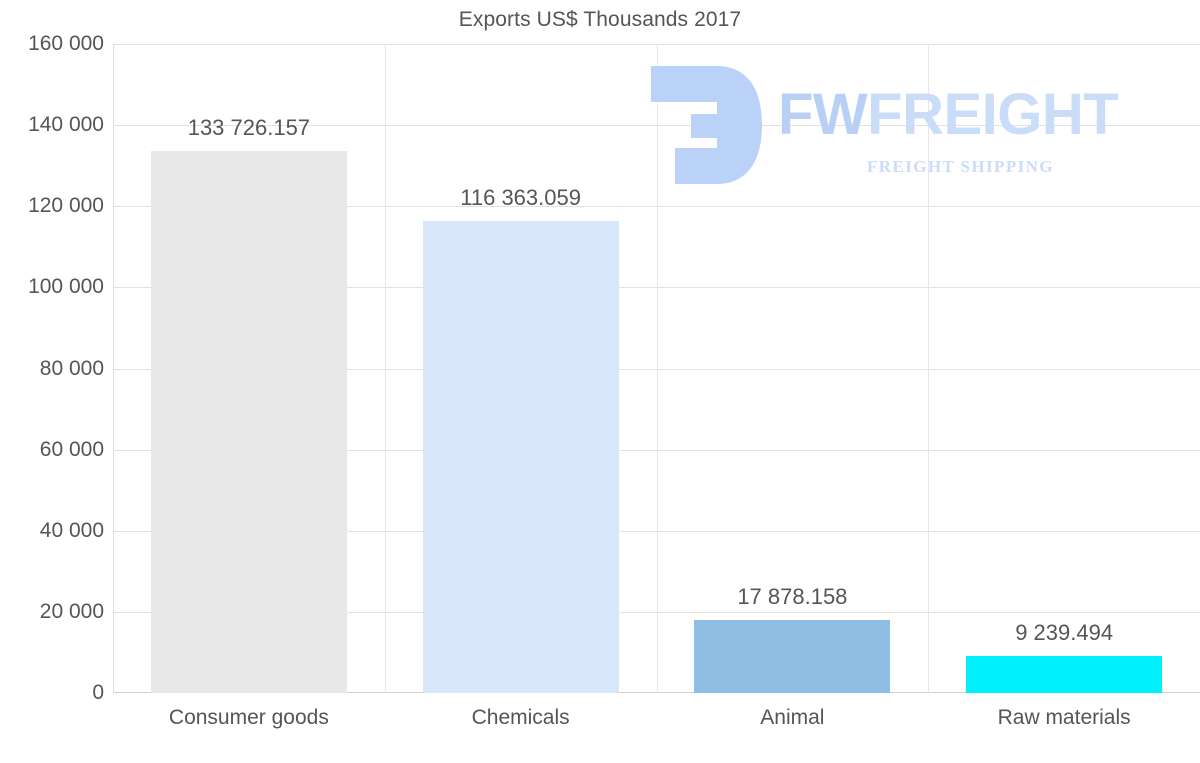  Describe the element at coordinates (792, 717) in the screenshot. I see `x-axis-tick-label: Animal` at that location.